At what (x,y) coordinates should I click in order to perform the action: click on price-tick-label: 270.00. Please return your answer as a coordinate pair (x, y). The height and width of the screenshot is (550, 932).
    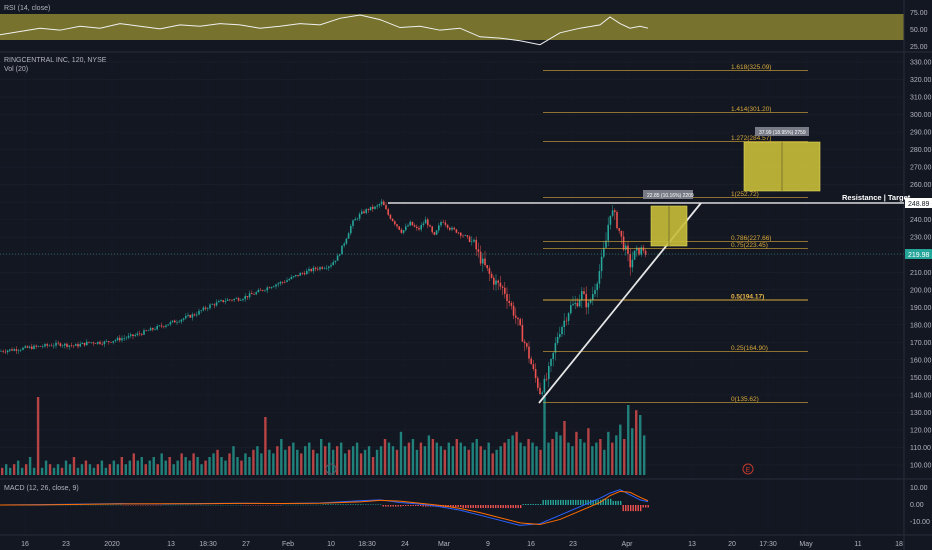
    Looking at the image, I should click on (921, 168).